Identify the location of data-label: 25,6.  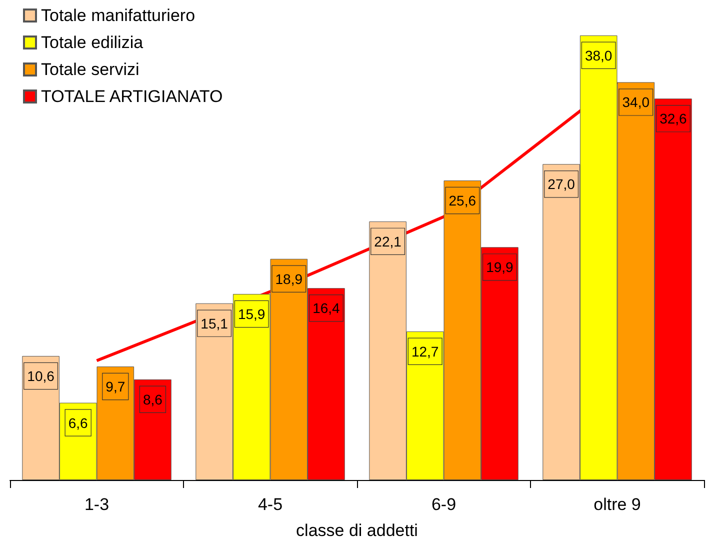
(462, 200).